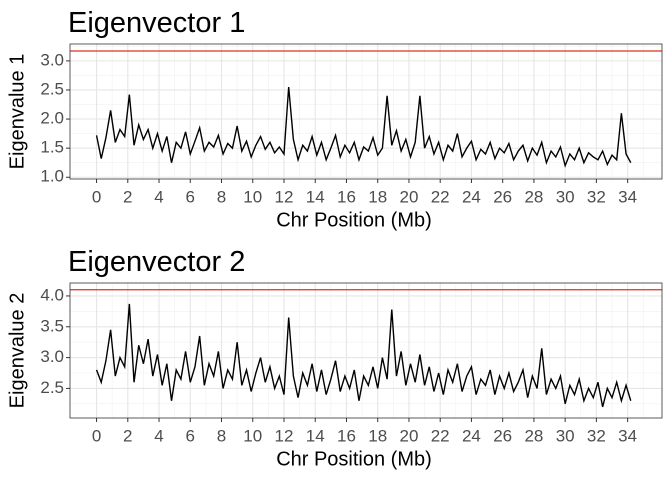 The width and height of the screenshot is (672, 480). What do you see at coordinates (52, 294) in the screenshot?
I see `y-tick-label: 4.0` at bounding box center [52, 294].